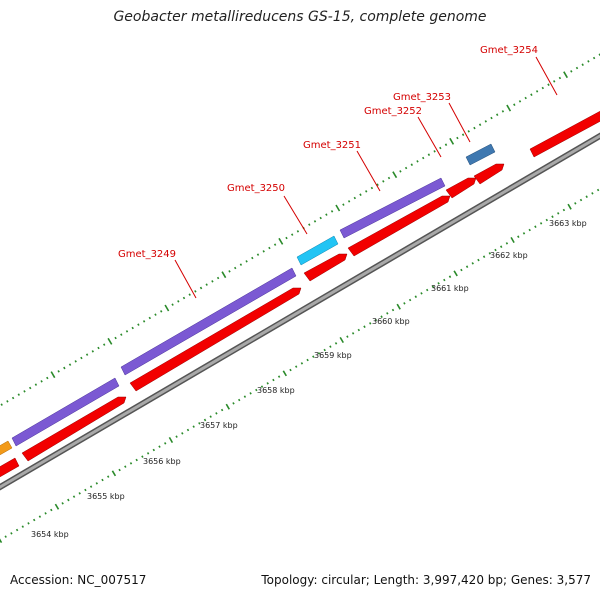 This screenshot has width=600, height=600. Describe the element at coordinates (317, 250) in the screenshot. I see `gene-cyan` at that location.